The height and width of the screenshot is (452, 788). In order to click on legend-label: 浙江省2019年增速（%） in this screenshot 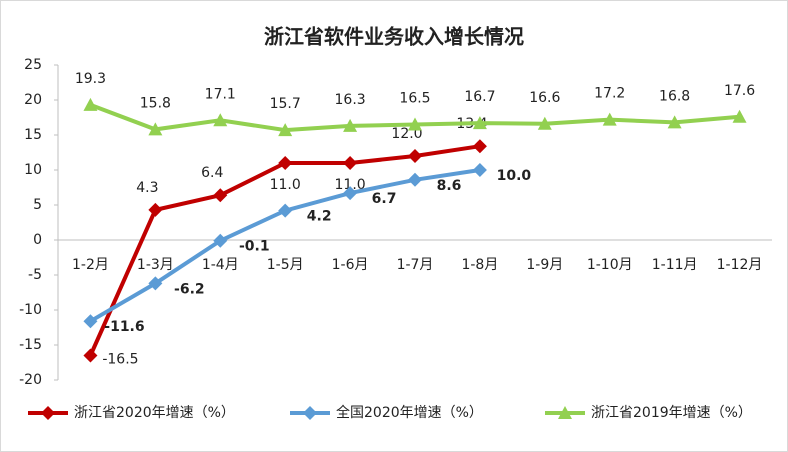, I will do `click(671, 413)`.